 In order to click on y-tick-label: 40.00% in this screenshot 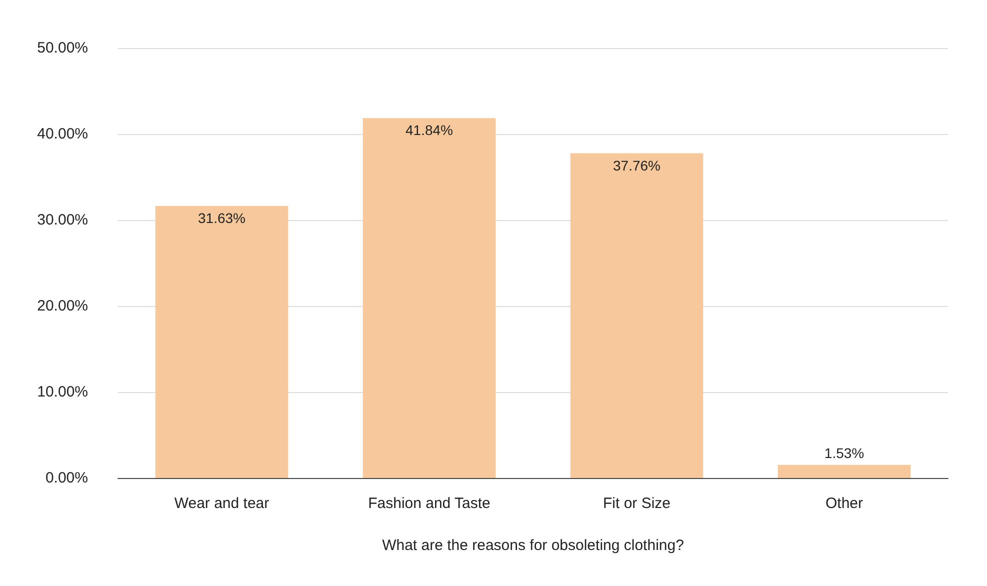, I will do `click(62, 134)`.